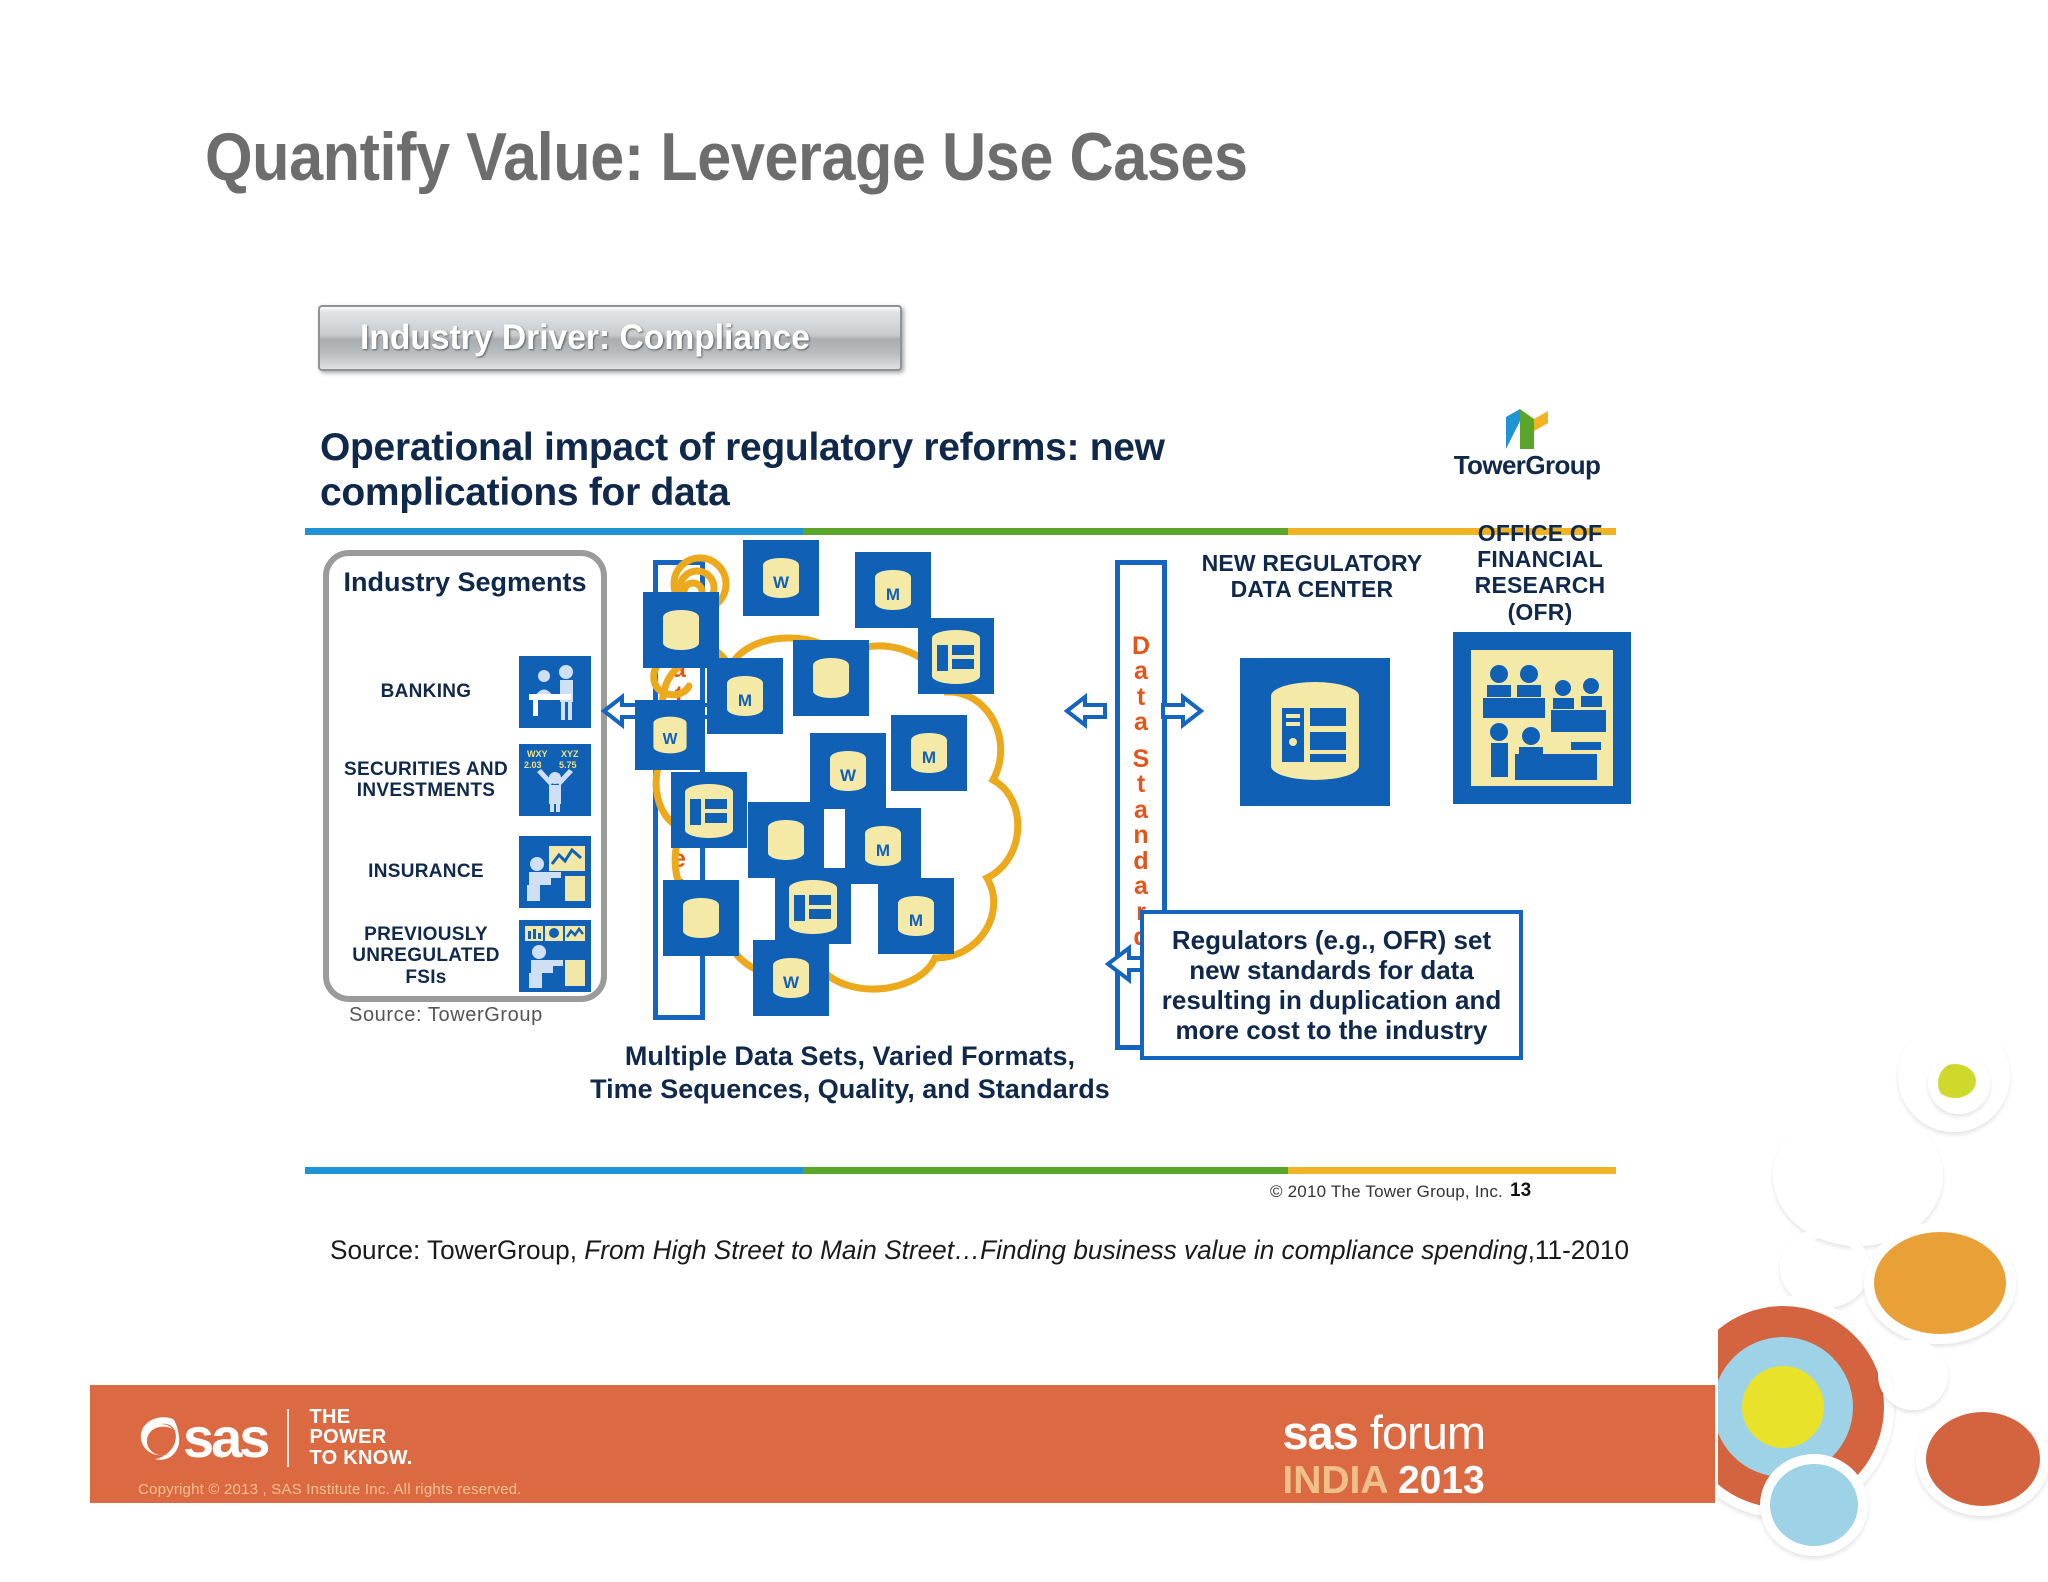 This screenshot has width=2048, height=1582. What do you see at coordinates (1312, 576) in the screenshot?
I see `data-center-title: NEW REGULATORY DATA CENTER` at bounding box center [1312, 576].